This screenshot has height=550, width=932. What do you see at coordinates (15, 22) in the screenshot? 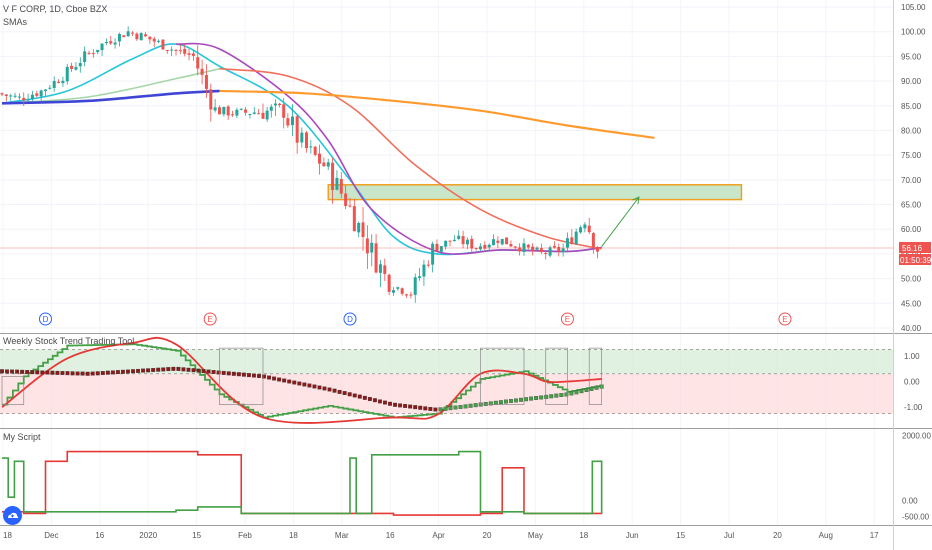
I see `sma-legend: SMAs` at bounding box center [15, 22].